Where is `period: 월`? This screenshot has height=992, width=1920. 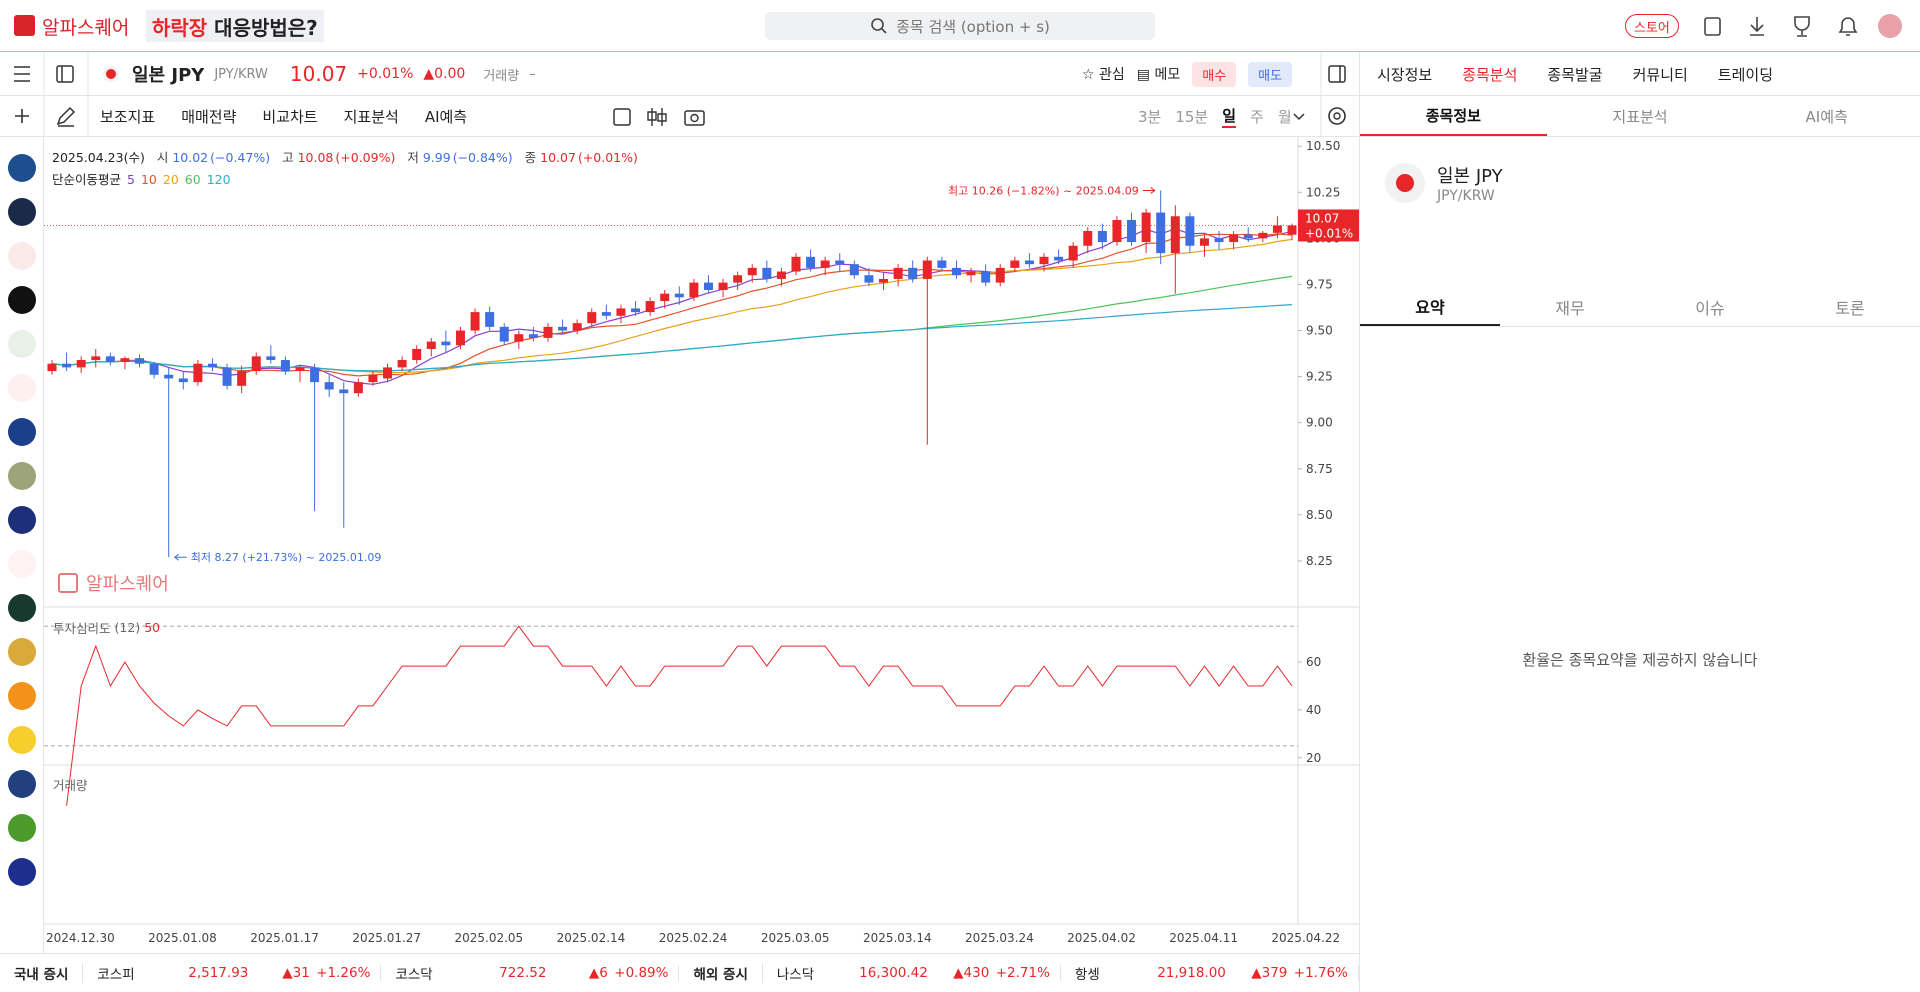 period: 월 is located at coordinates (1284, 117).